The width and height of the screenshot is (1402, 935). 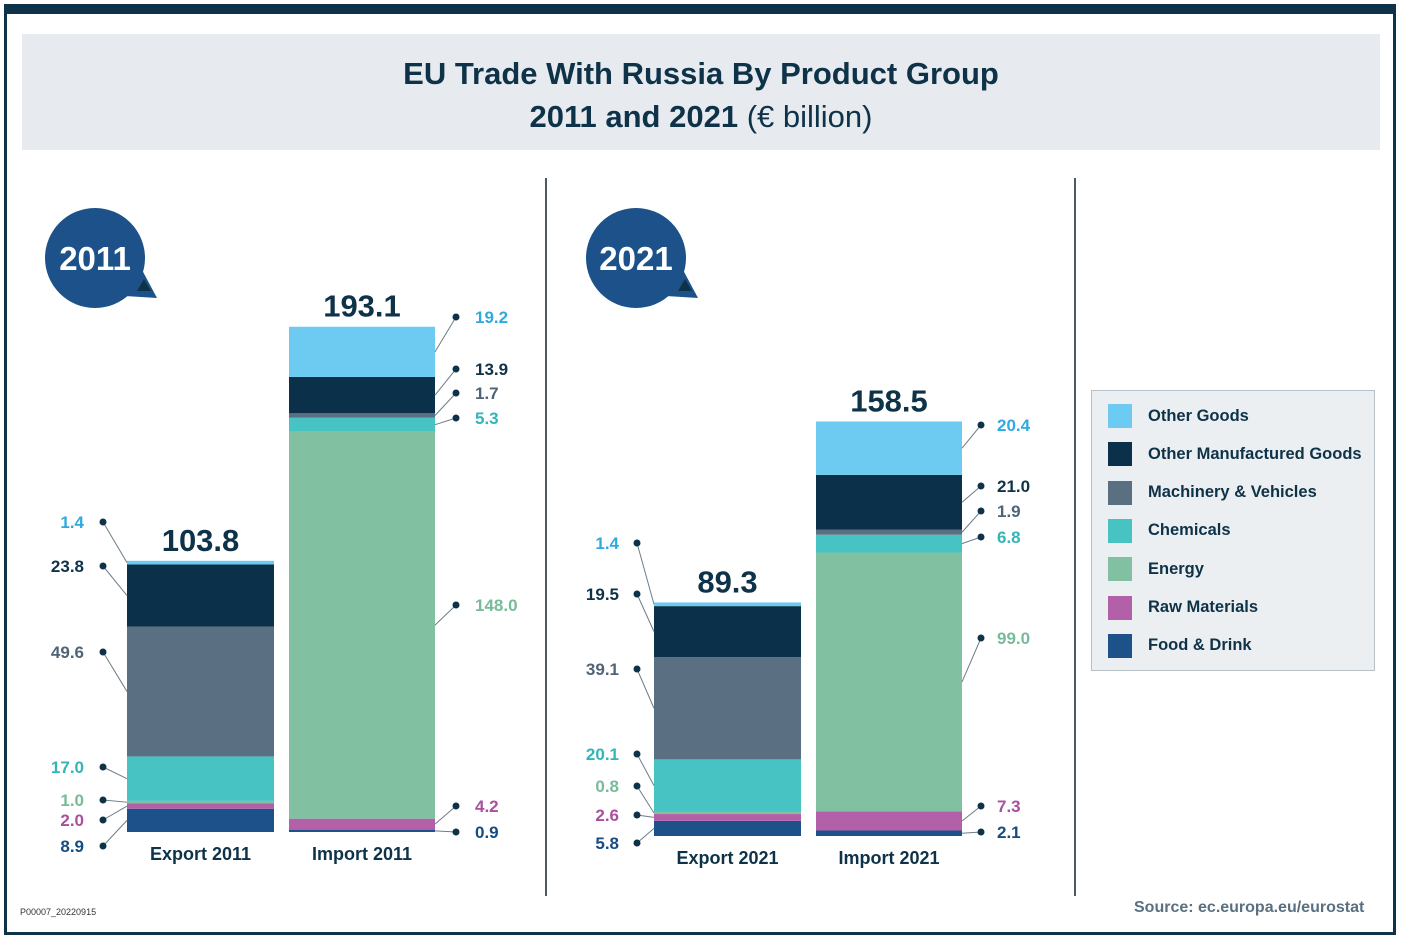 What do you see at coordinates (487, 806) in the screenshot?
I see `data-label-raw-materials: 4.2` at bounding box center [487, 806].